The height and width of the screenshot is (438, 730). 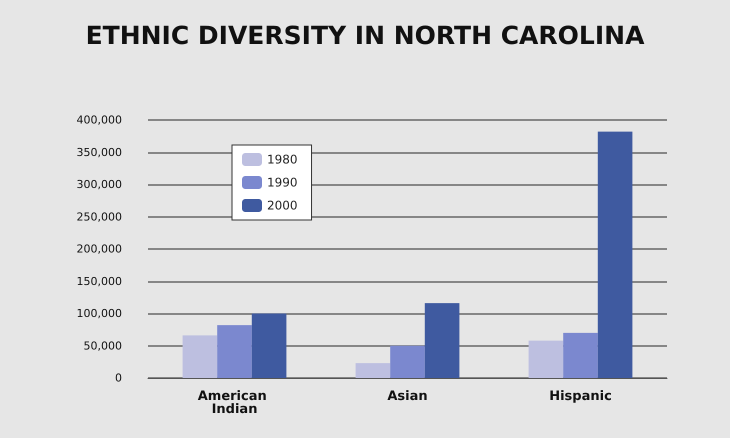 What do you see at coordinates (99, 281) in the screenshot?
I see `y-tick-label: 150,000` at bounding box center [99, 281].